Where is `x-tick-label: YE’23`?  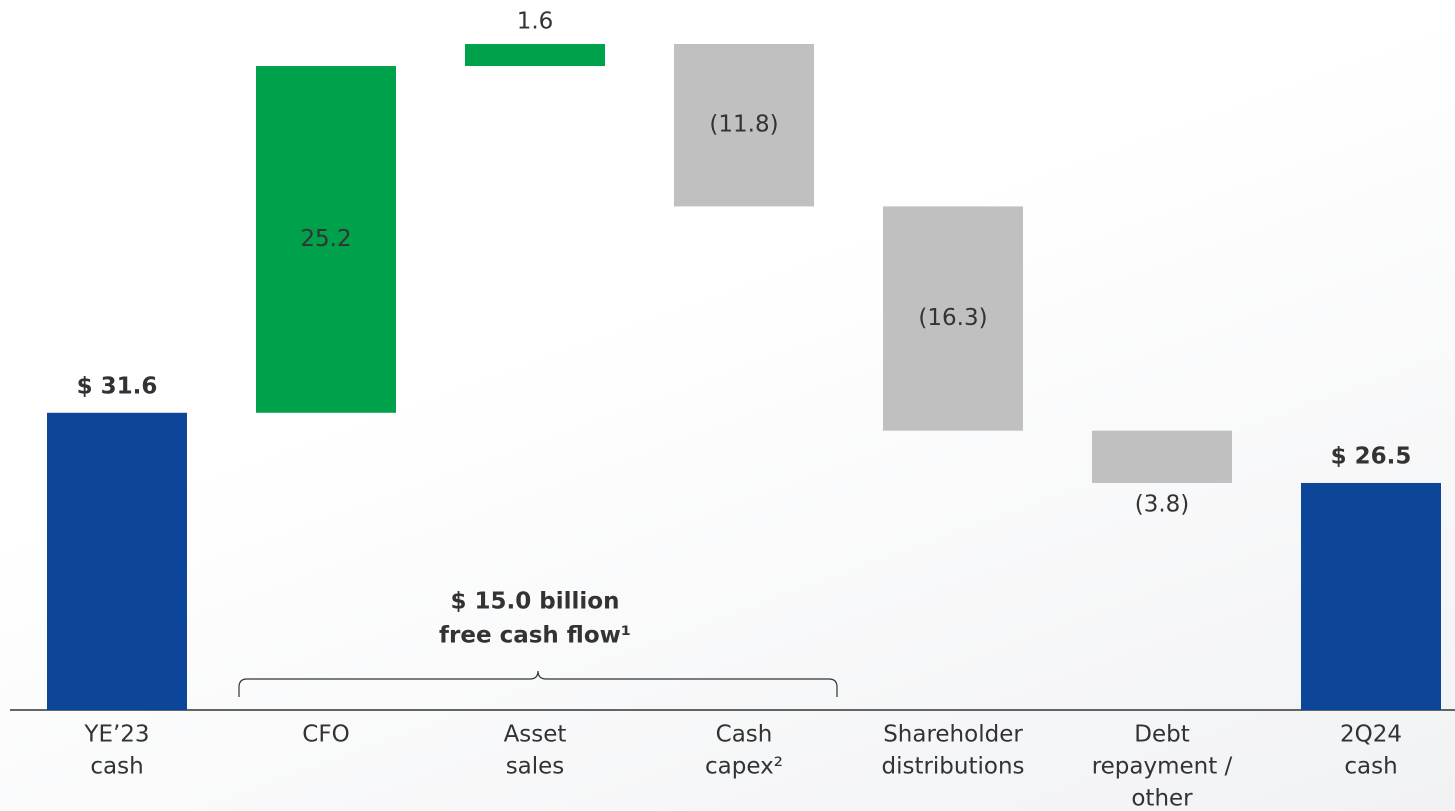 x-tick-label: YE’23 is located at coordinates (116, 735).